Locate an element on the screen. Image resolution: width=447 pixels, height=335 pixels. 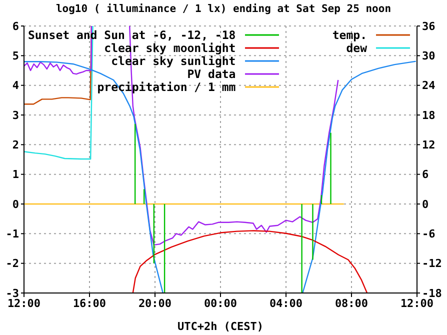
y-tick-label: 6 is located at coordinates (16, 26).